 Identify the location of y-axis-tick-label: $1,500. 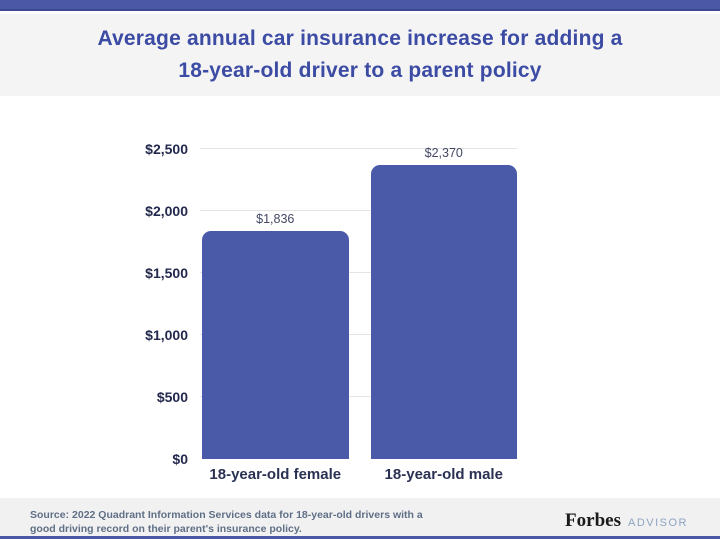
(166, 273).